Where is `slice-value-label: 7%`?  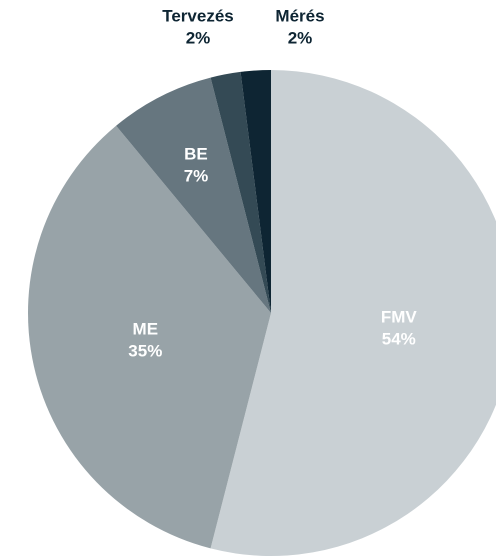 slice-value-label: 7% is located at coordinates (196, 175).